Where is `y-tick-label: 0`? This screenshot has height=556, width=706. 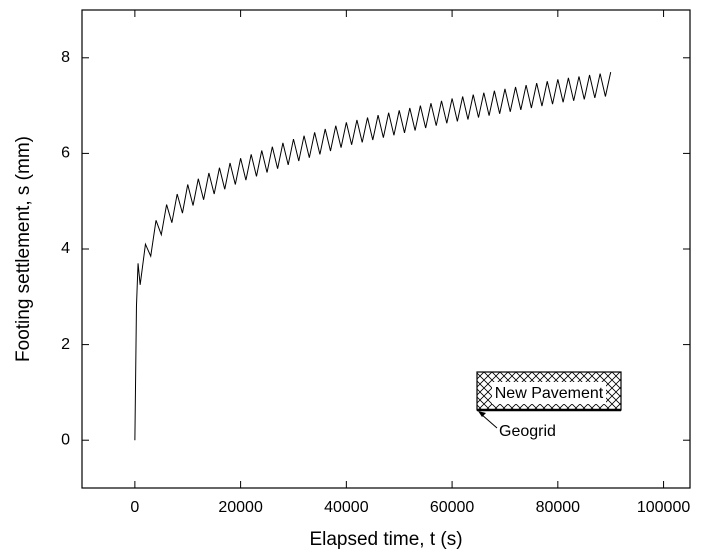 y-tick-label: 0 is located at coordinates (65, 439).